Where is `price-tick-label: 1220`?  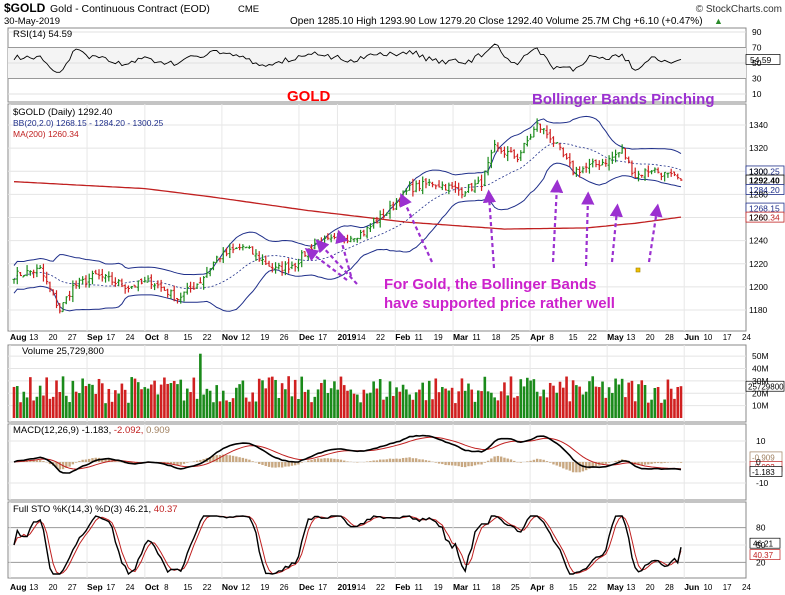 price-tick-label: 1220 is located at coordinates (758, 264).